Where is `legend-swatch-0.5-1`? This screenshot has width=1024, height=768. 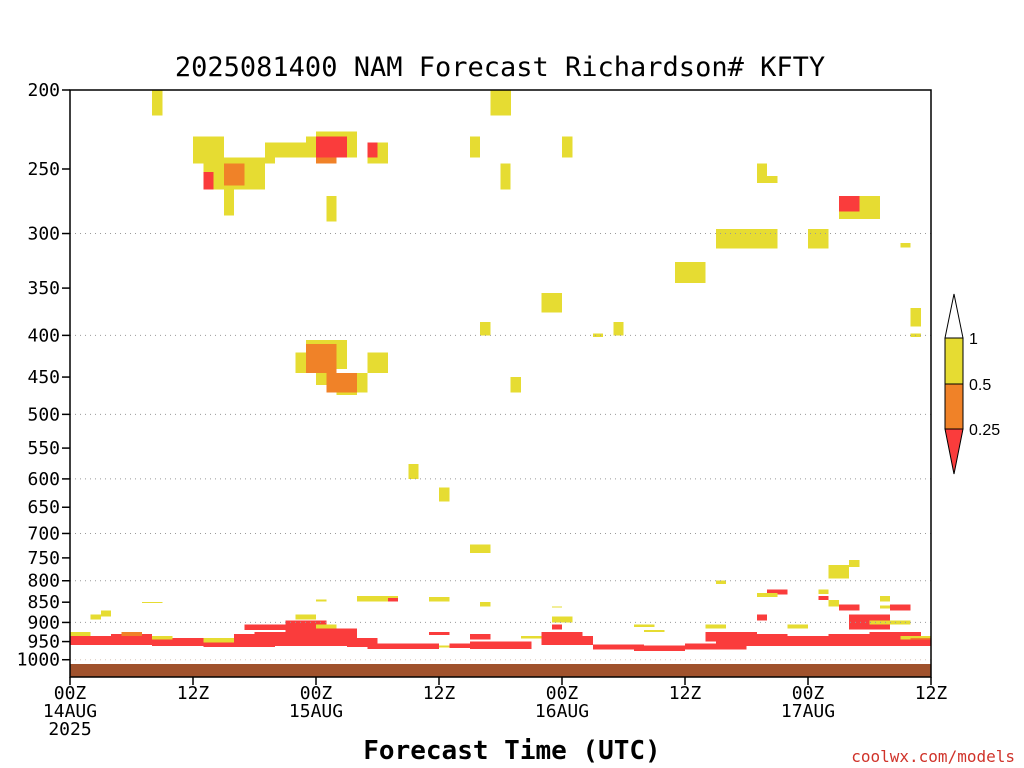 legend-swatch-0.5-1 is located at coordinates (954, 361).